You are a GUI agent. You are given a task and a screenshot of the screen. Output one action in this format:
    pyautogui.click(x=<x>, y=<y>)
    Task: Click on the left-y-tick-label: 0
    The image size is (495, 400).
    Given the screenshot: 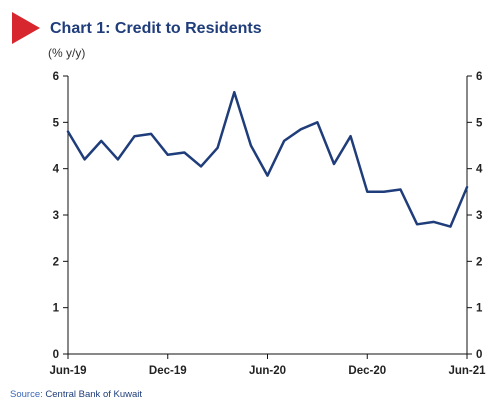 What is the action you would take?
    pyautogui.click(x=56, y=355)
    